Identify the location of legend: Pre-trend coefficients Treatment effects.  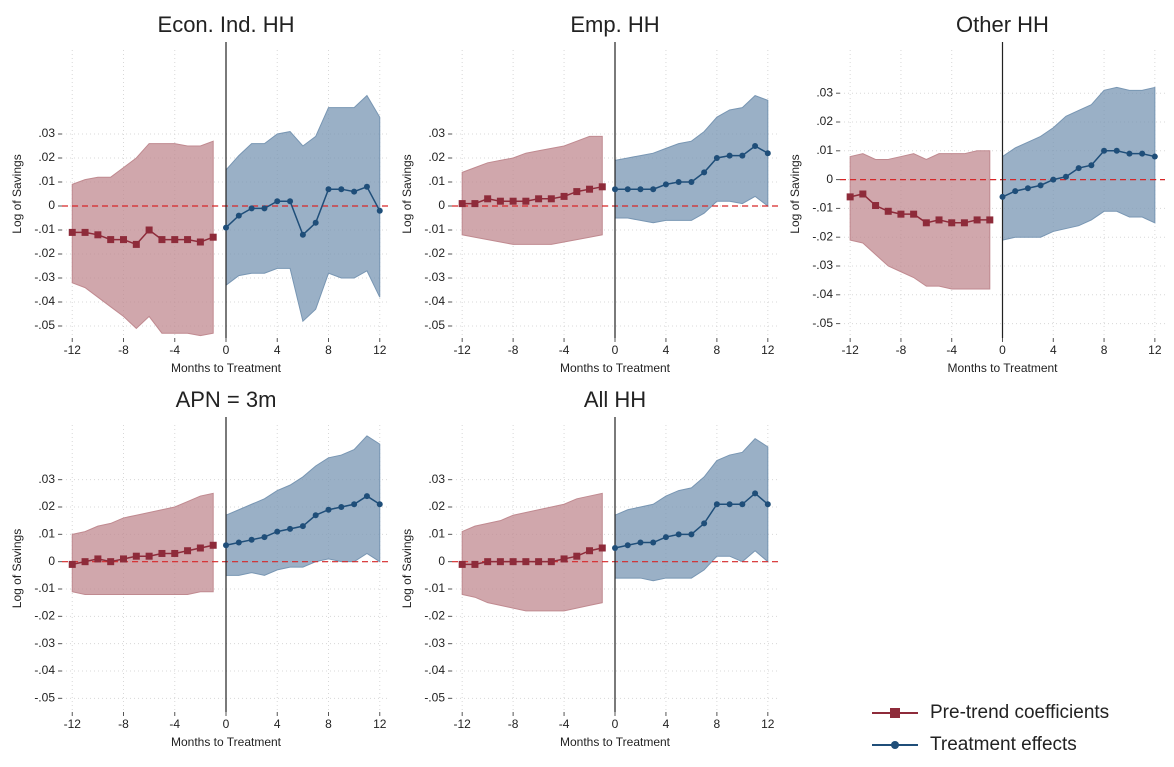
(990, 728).